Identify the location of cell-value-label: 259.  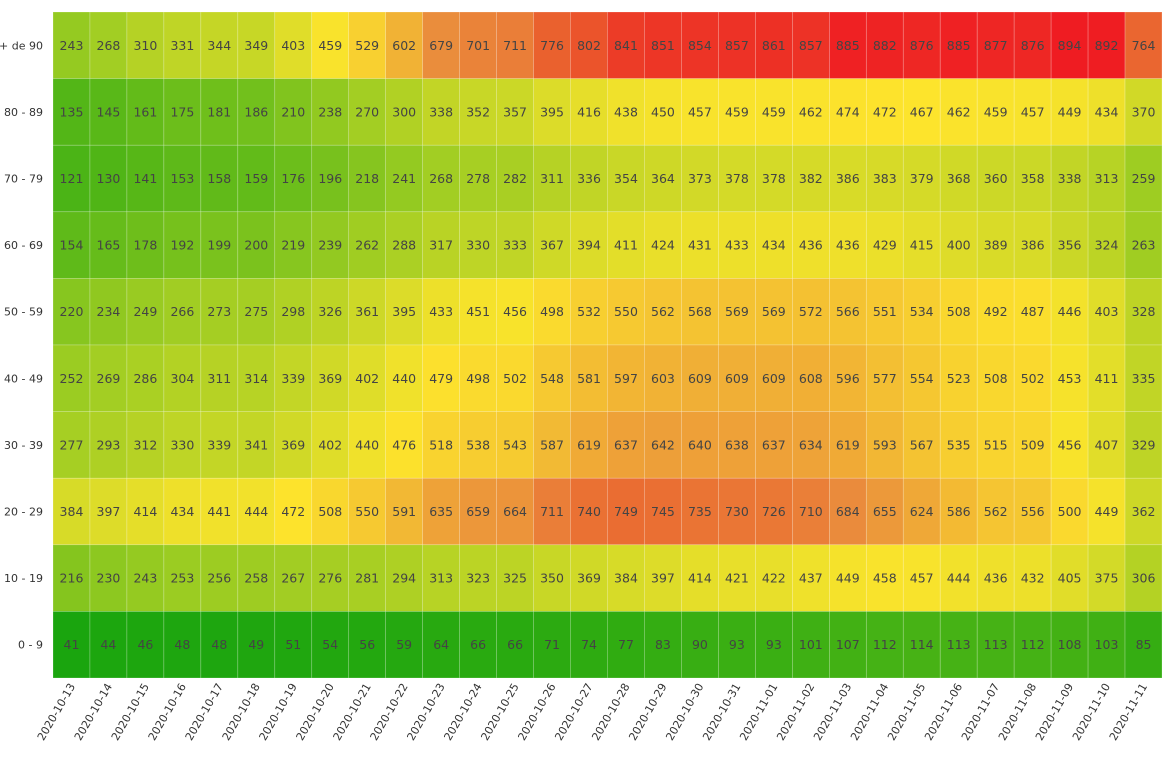
(1144, 178).